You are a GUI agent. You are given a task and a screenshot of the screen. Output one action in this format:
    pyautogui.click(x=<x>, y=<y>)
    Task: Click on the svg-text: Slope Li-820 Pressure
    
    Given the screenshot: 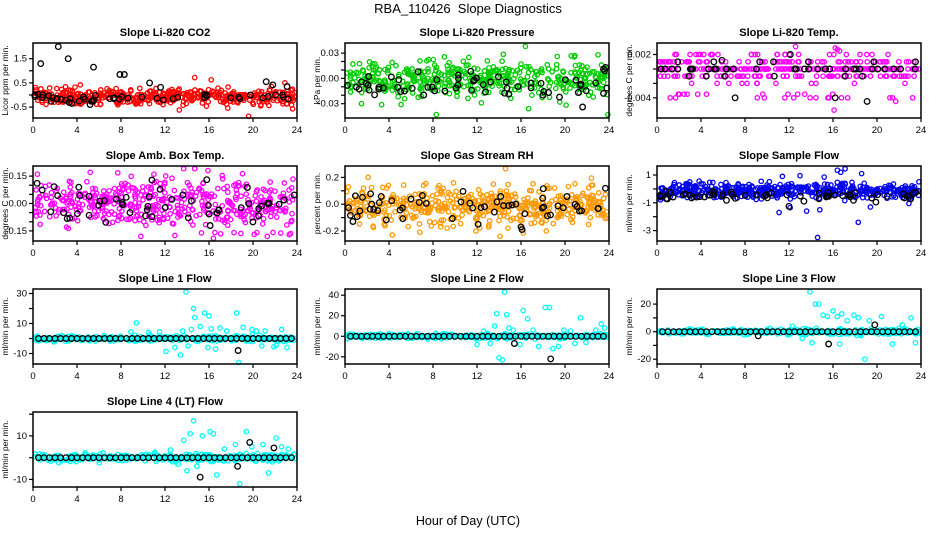 What is the action you would take?
    pyautogui.click(x=477, y=33)
    